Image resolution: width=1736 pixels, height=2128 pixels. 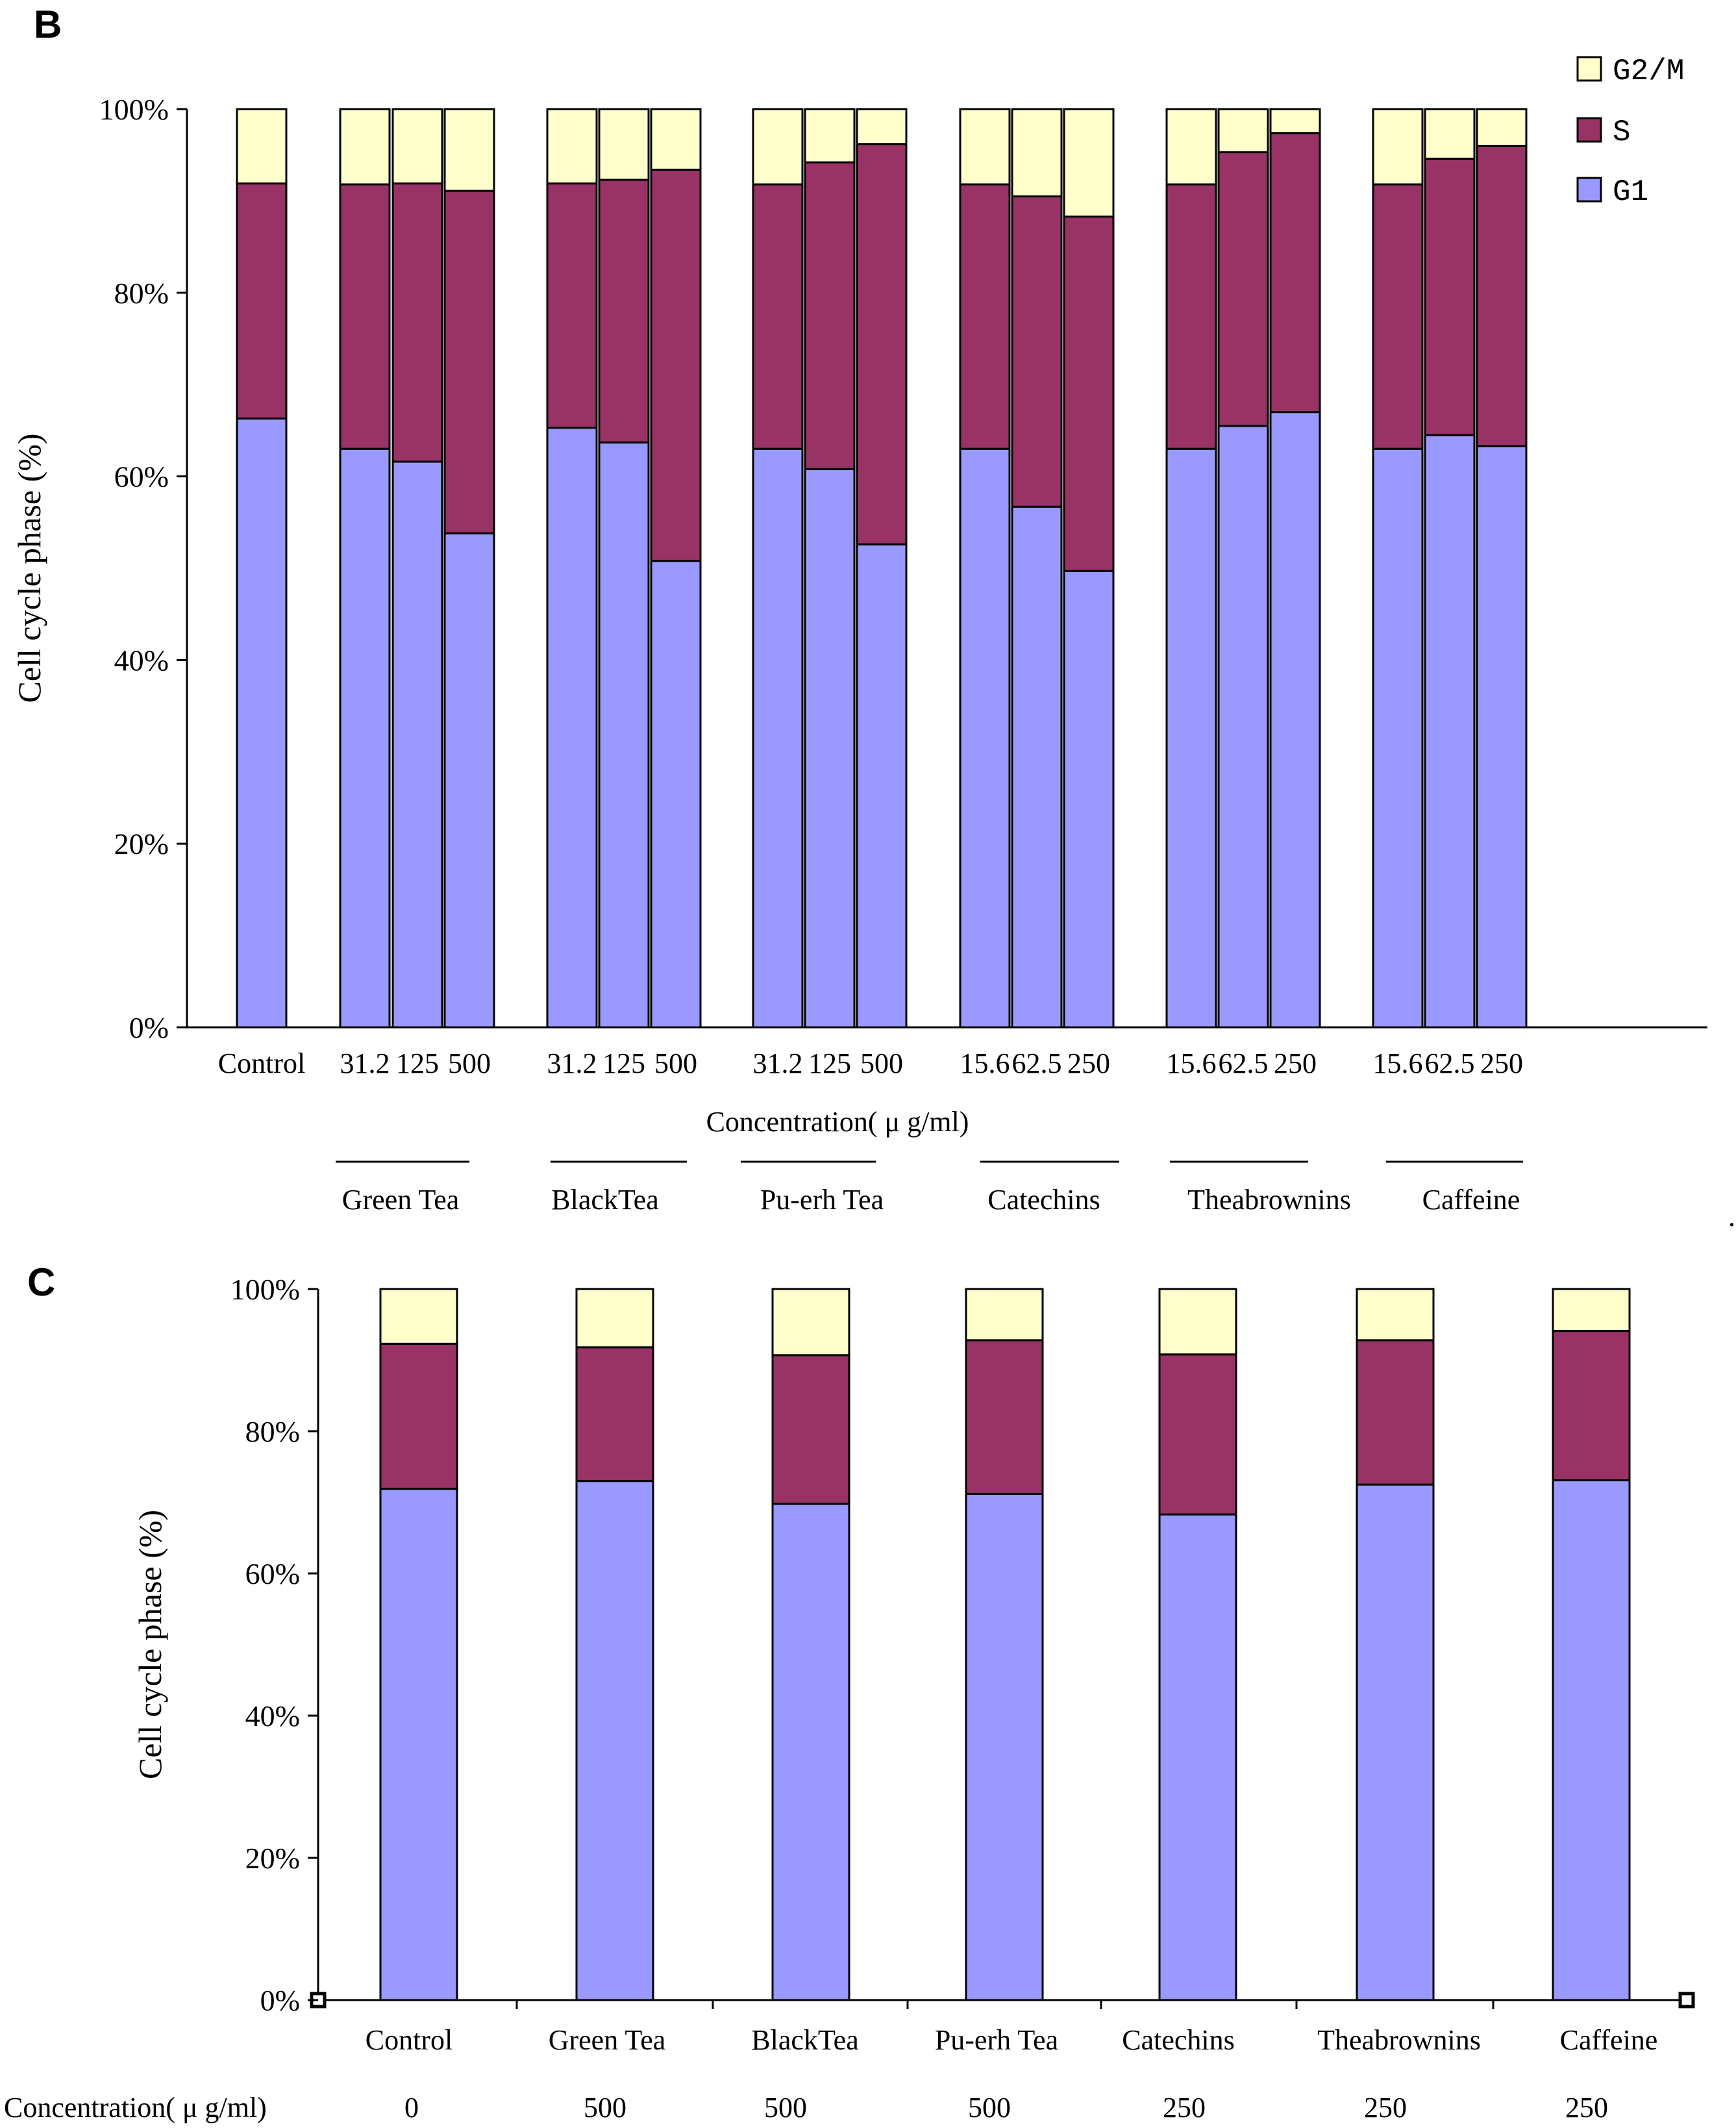 What do you see at coordinates (985, 1063) in the screenshot?
I see `x-tick-label: 15.6` at bounding box center [985, 1063].